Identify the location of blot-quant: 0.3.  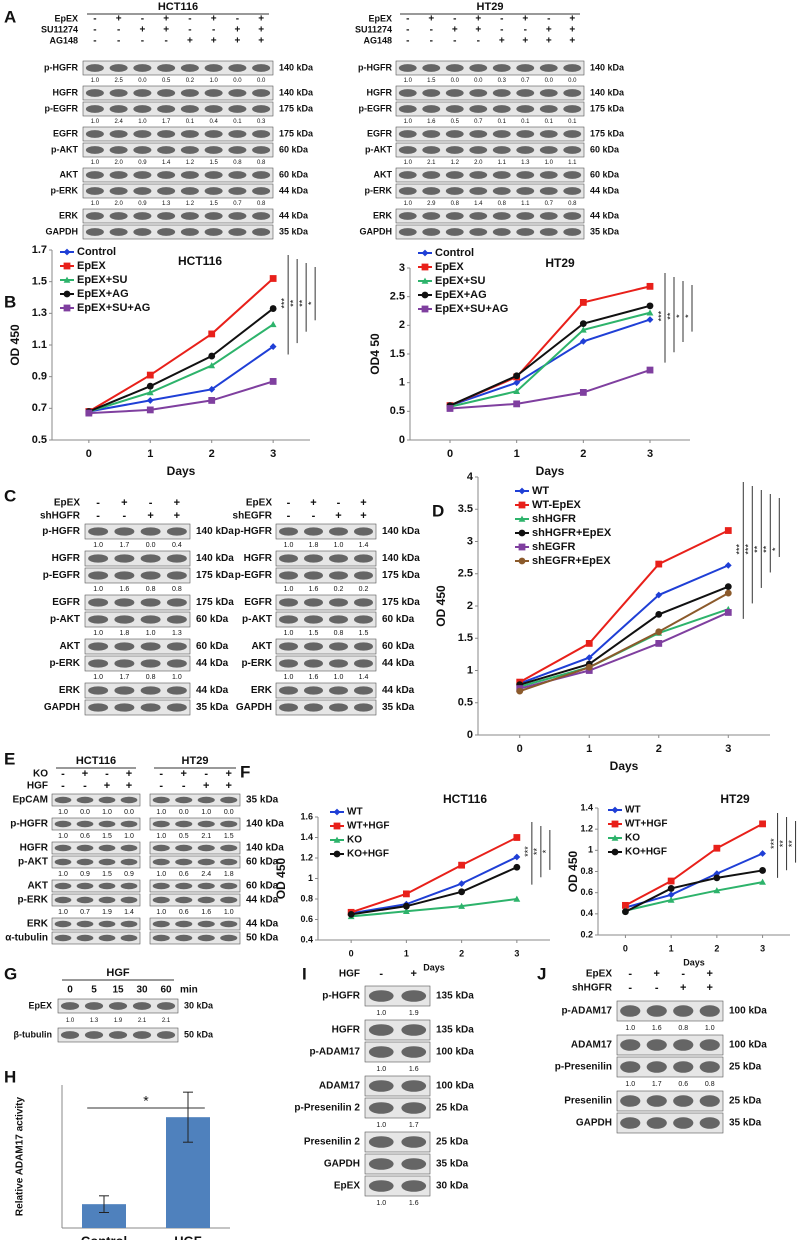
(502, 81).